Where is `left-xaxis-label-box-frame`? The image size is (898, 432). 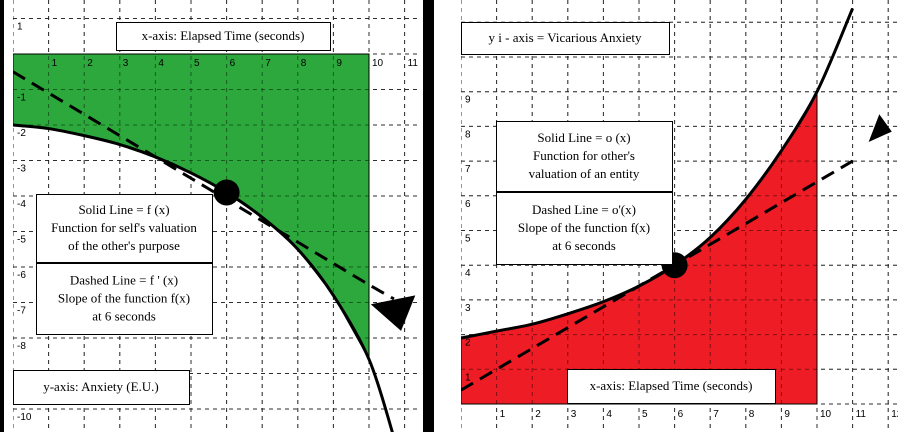 left-xaxis-label-box-frame is located at coordinates (223, 36).